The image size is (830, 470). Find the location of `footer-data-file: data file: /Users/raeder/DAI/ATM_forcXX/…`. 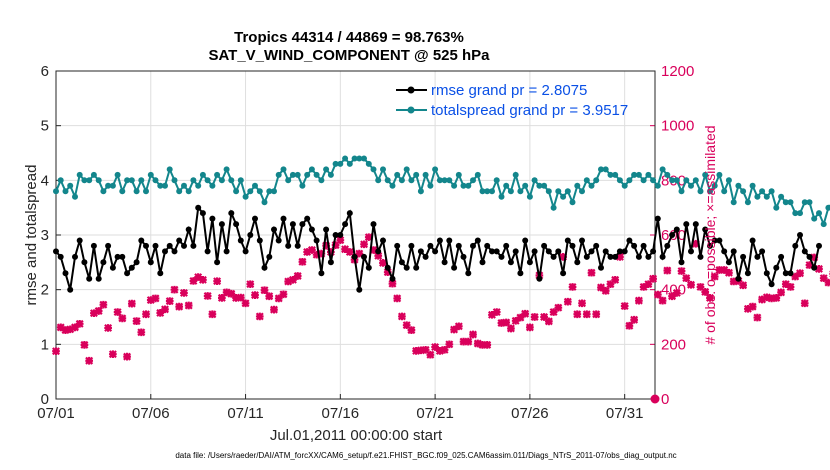

footer-data-file: data file: /Users/raeder/DAI/ATM_forcXX/… is located at coordinates (425, 455).